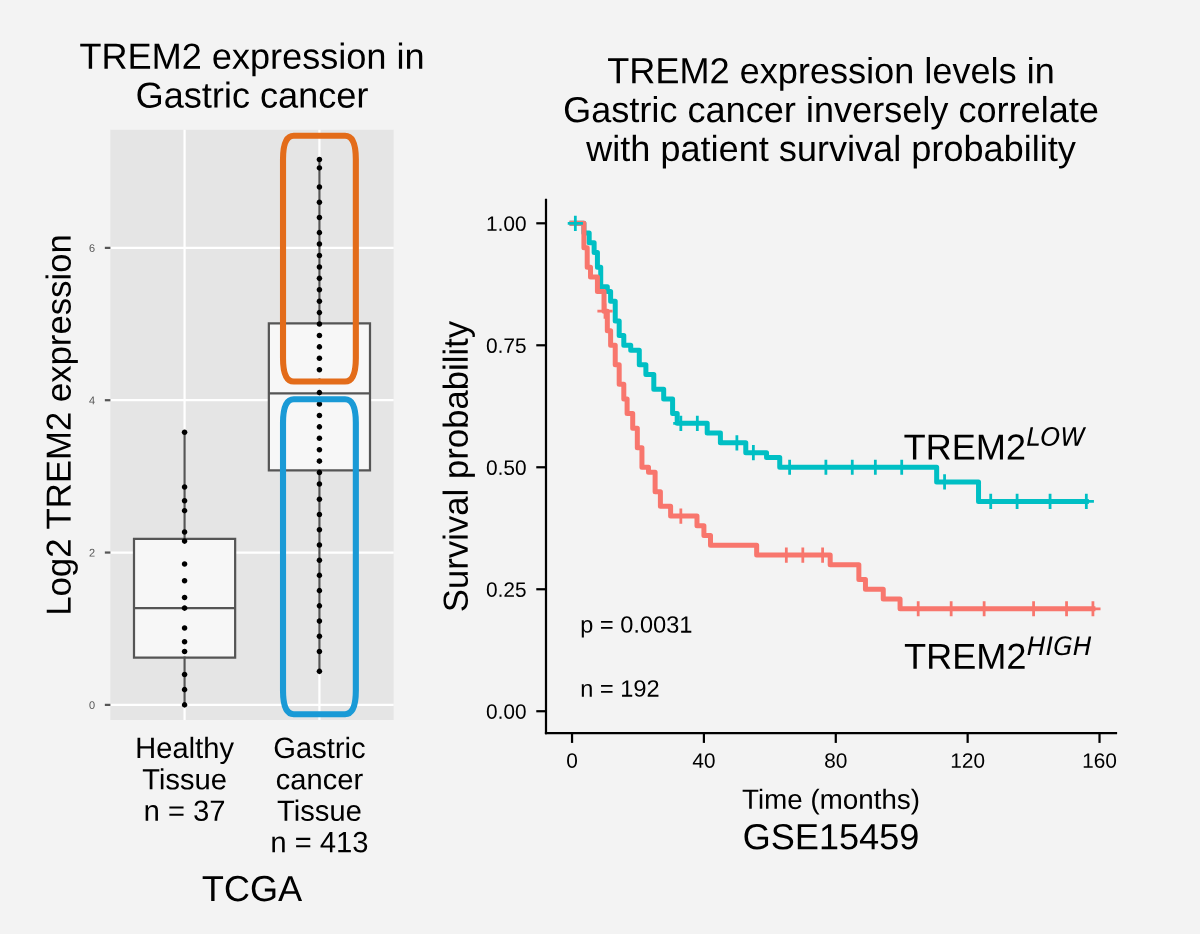 The width and height of the screenshot is (1200, 934). What do you see at coordinates (998, 652) in the screenshot?
I see `series-label: TREM2$^{HIGH}$` at bounding box center [998, 652].